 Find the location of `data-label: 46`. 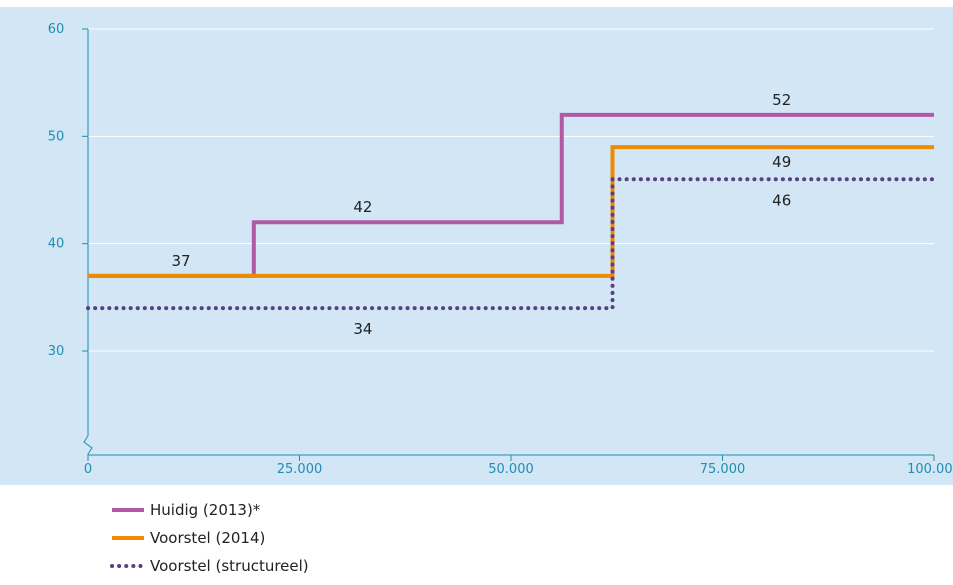

data-label: 46 is located at coordinates (781, 200).